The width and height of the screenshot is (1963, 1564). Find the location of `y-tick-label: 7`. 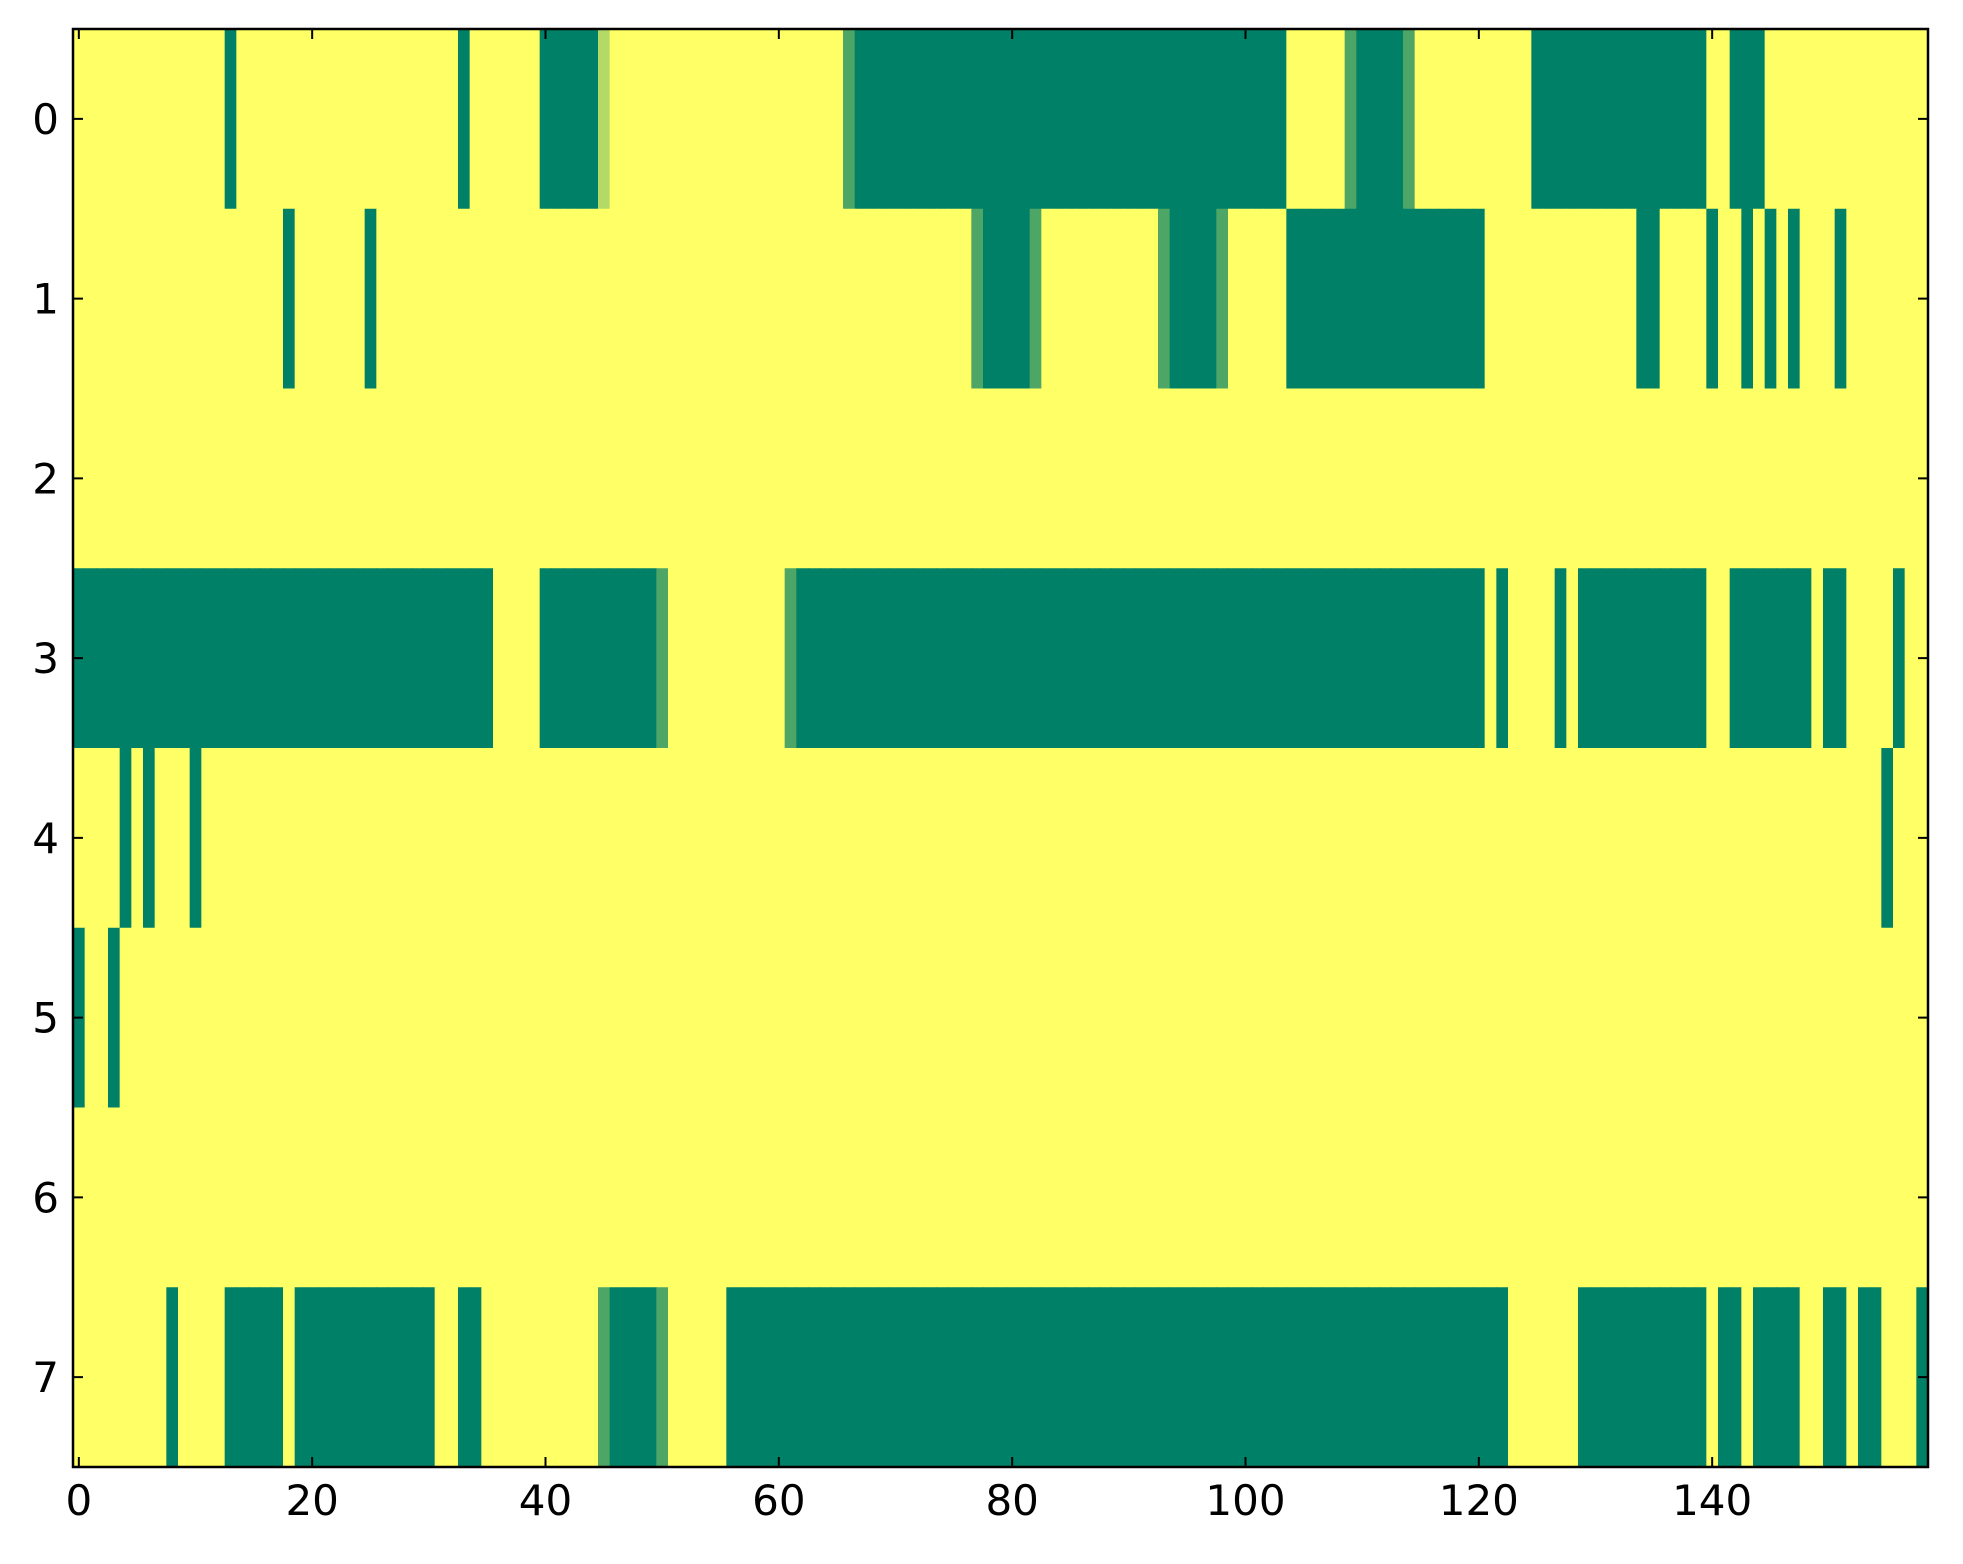

y-tick-label: 7 is located at coordinates (45, 1377).